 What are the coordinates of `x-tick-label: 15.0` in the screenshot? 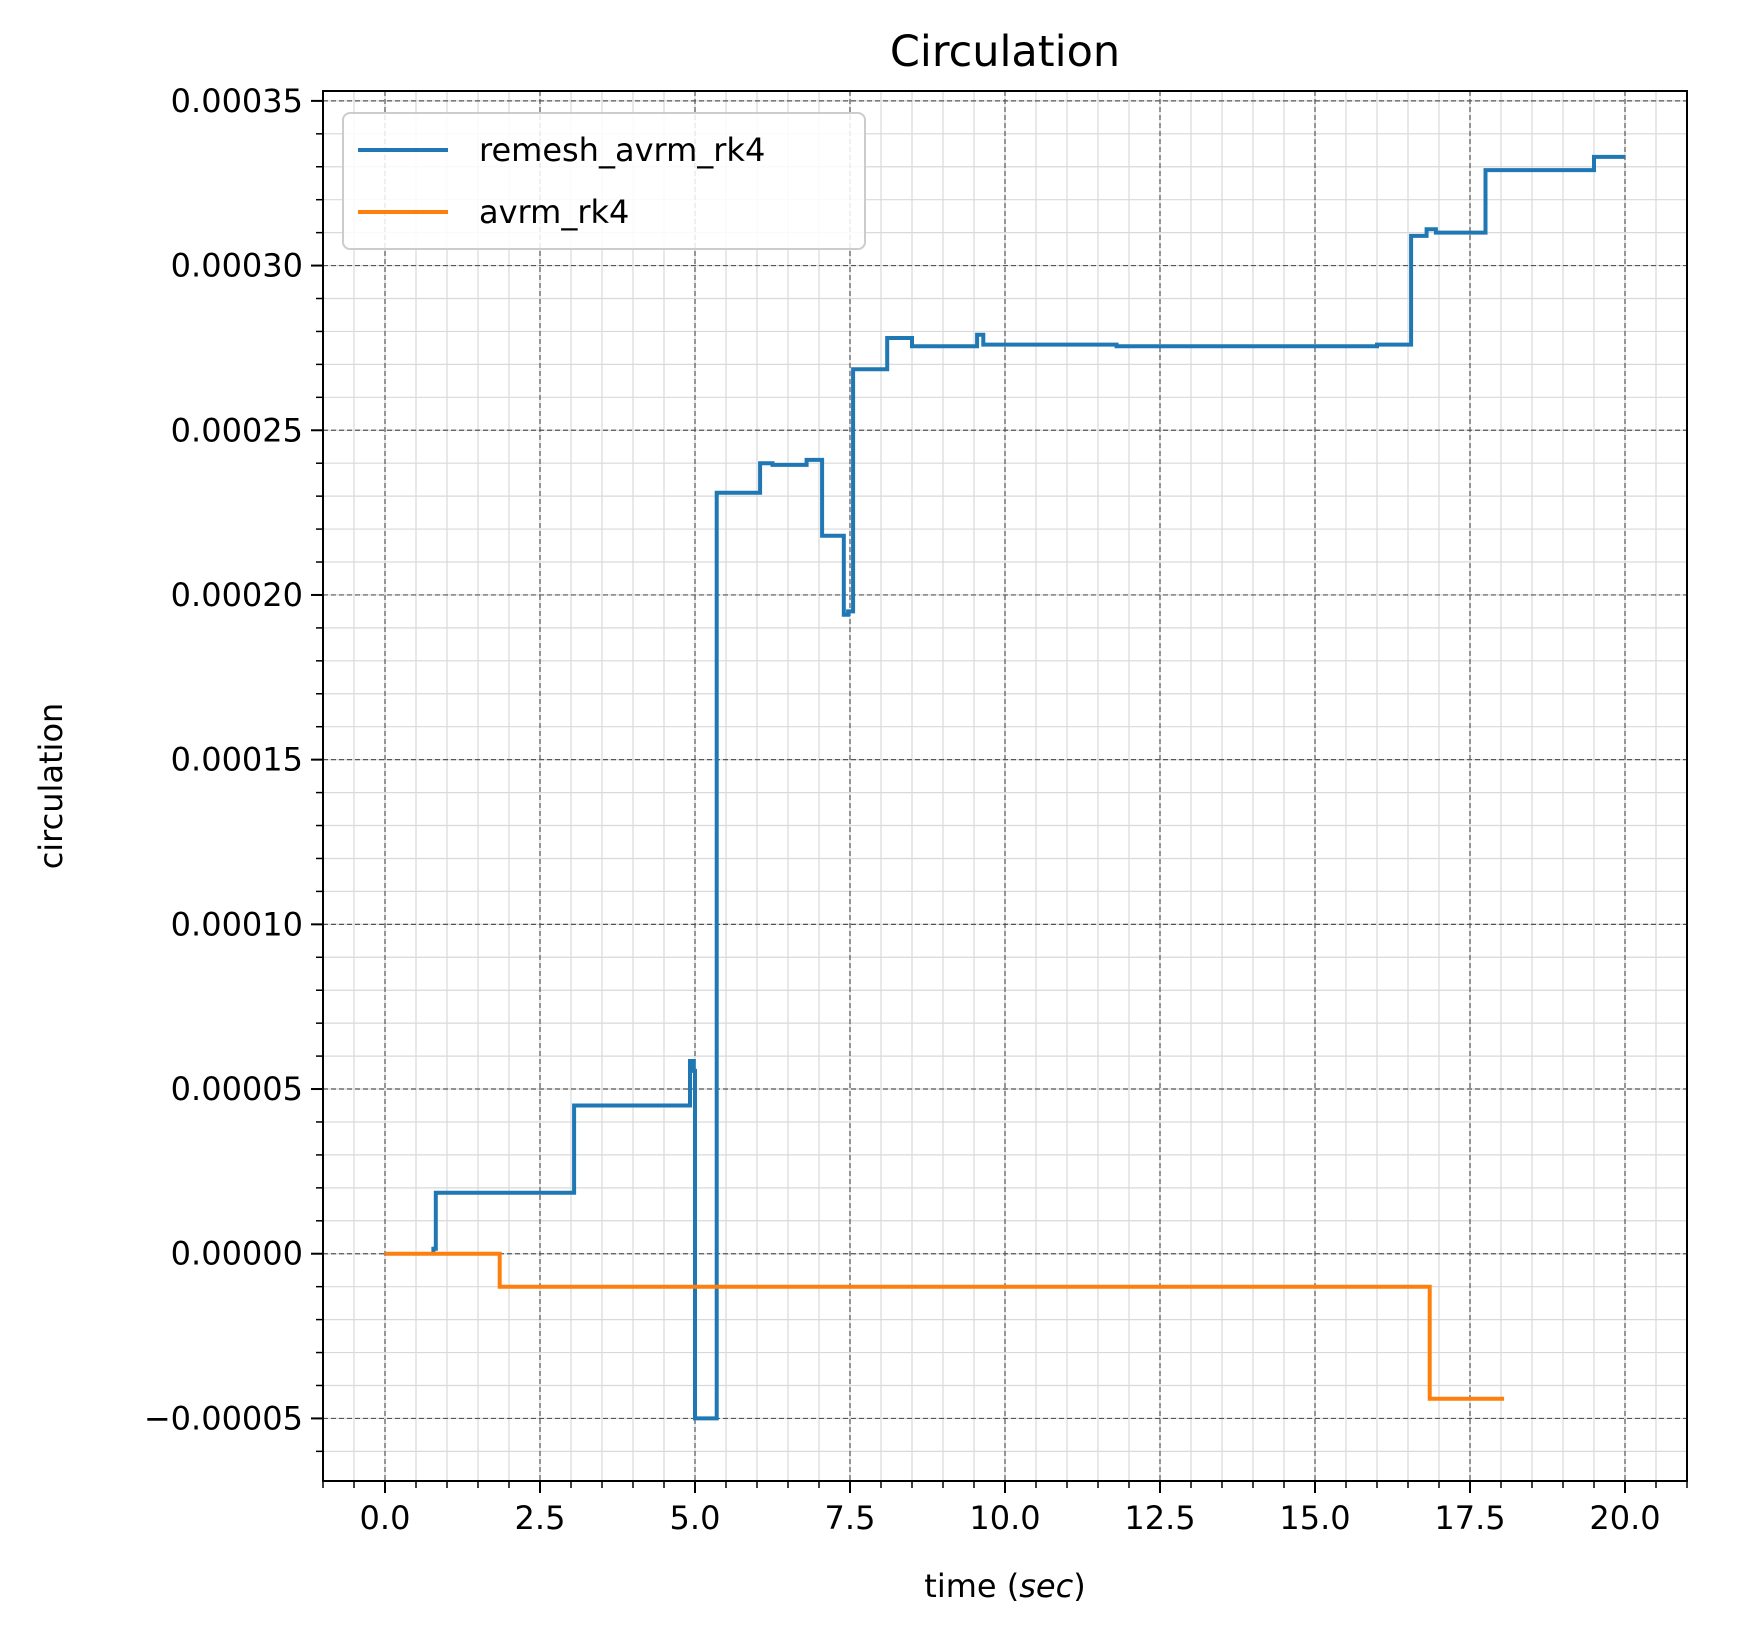 It's located at (1314, 1518).